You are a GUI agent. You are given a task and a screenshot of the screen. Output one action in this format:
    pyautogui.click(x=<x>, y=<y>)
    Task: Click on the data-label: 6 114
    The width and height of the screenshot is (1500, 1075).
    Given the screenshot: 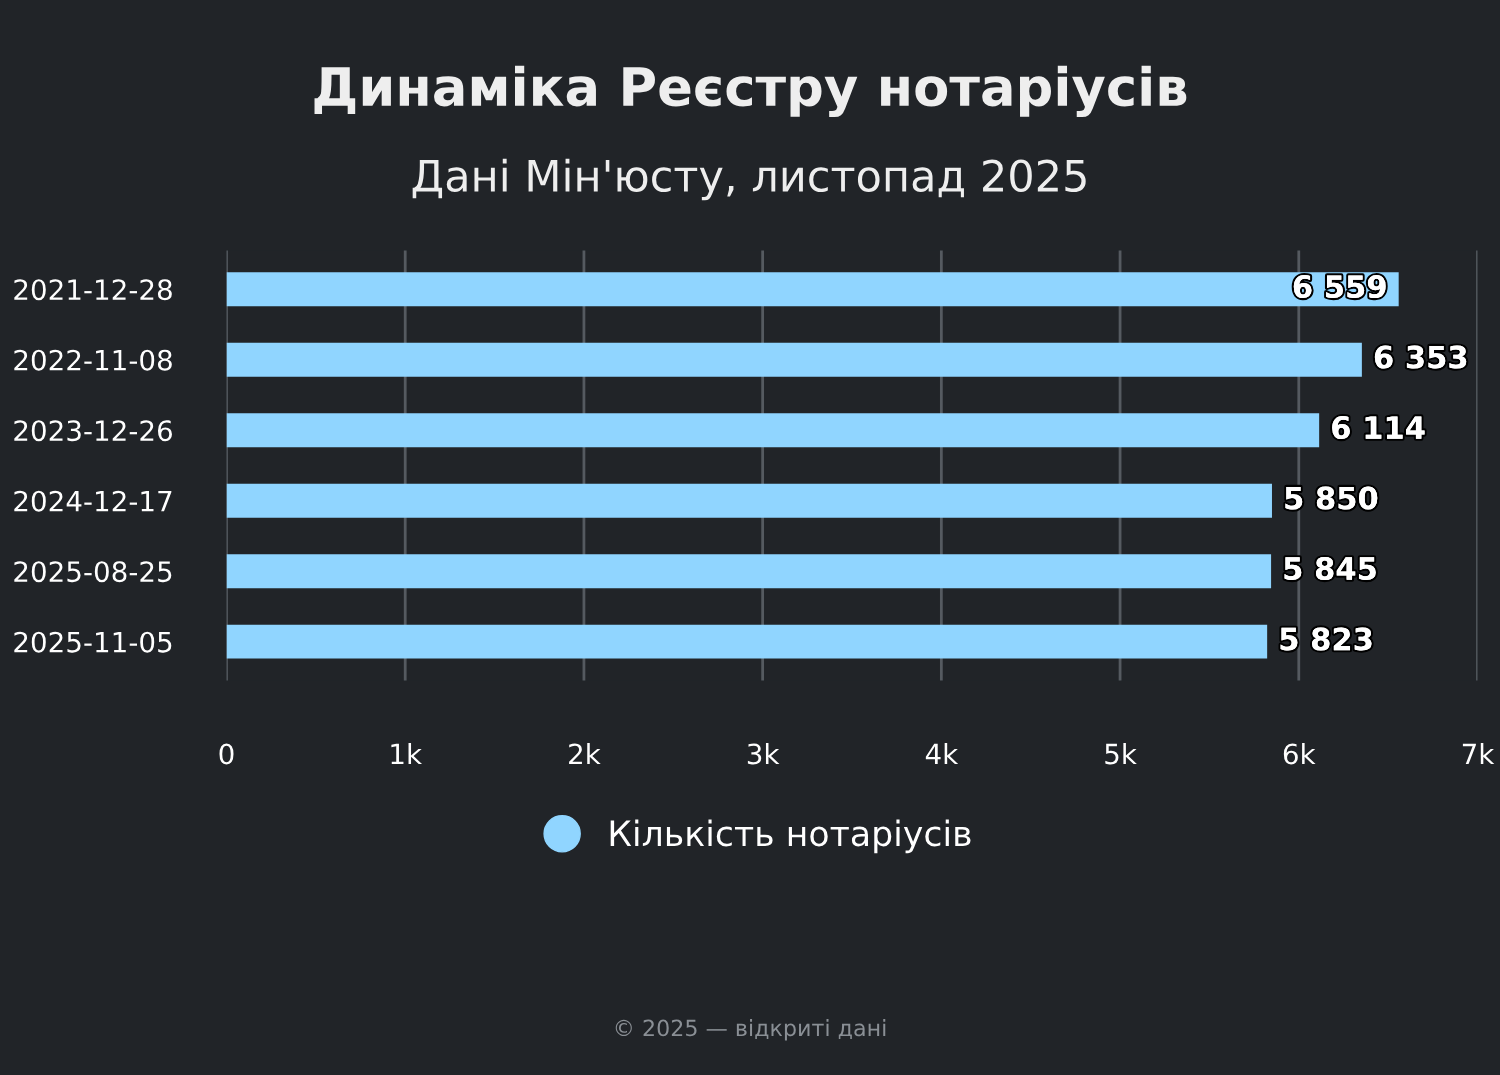 What is the action you would take?
    pyautogui.click(x=1378, y=428)
    